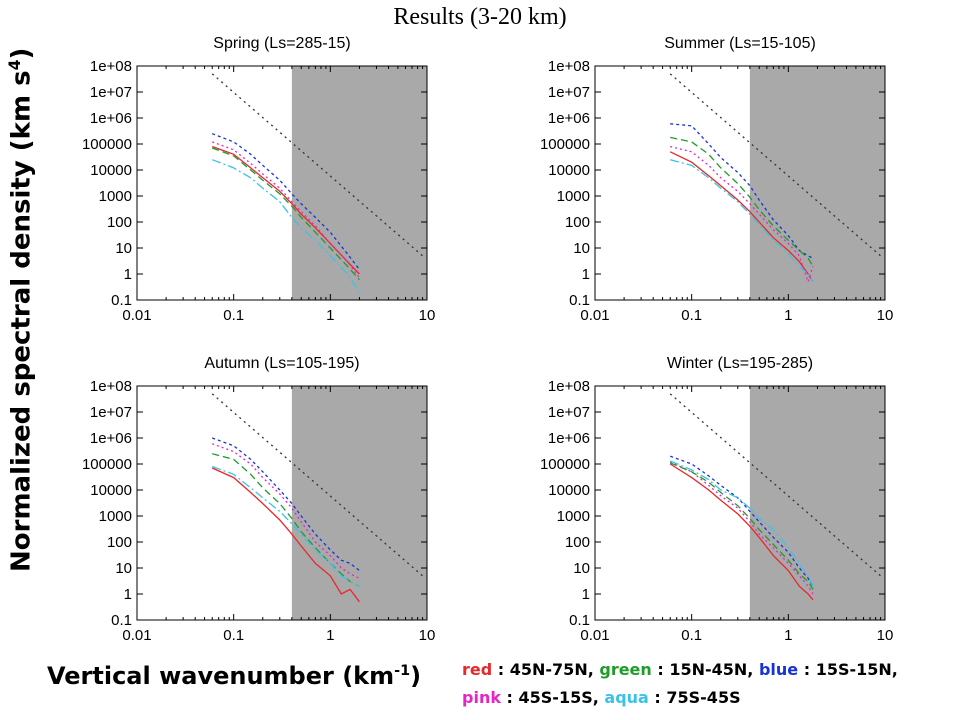 The width and height of the screenshot is (960, 720). What do you see at coordinates (740, 43) in the screenshot?
I see `panel-title: Summer (Ls=15-105)` at bounding box center [740, 43].